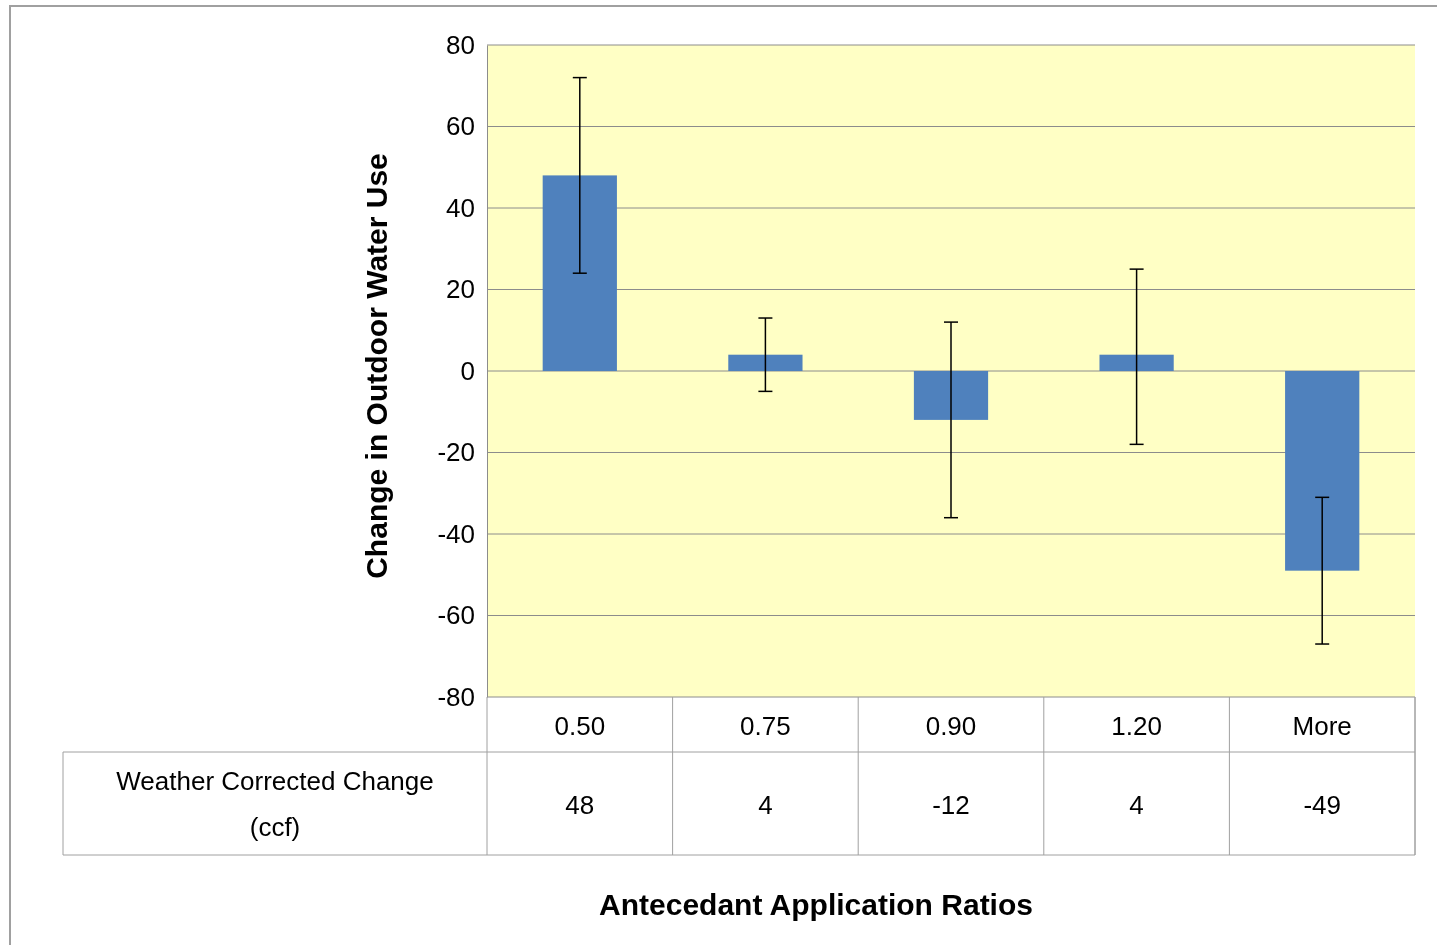  What do you see at coordinates (816, 904) in the screenshot?
I see `x-axis-title: Antecedant Application Ratios` at bounding box center [816, 904].